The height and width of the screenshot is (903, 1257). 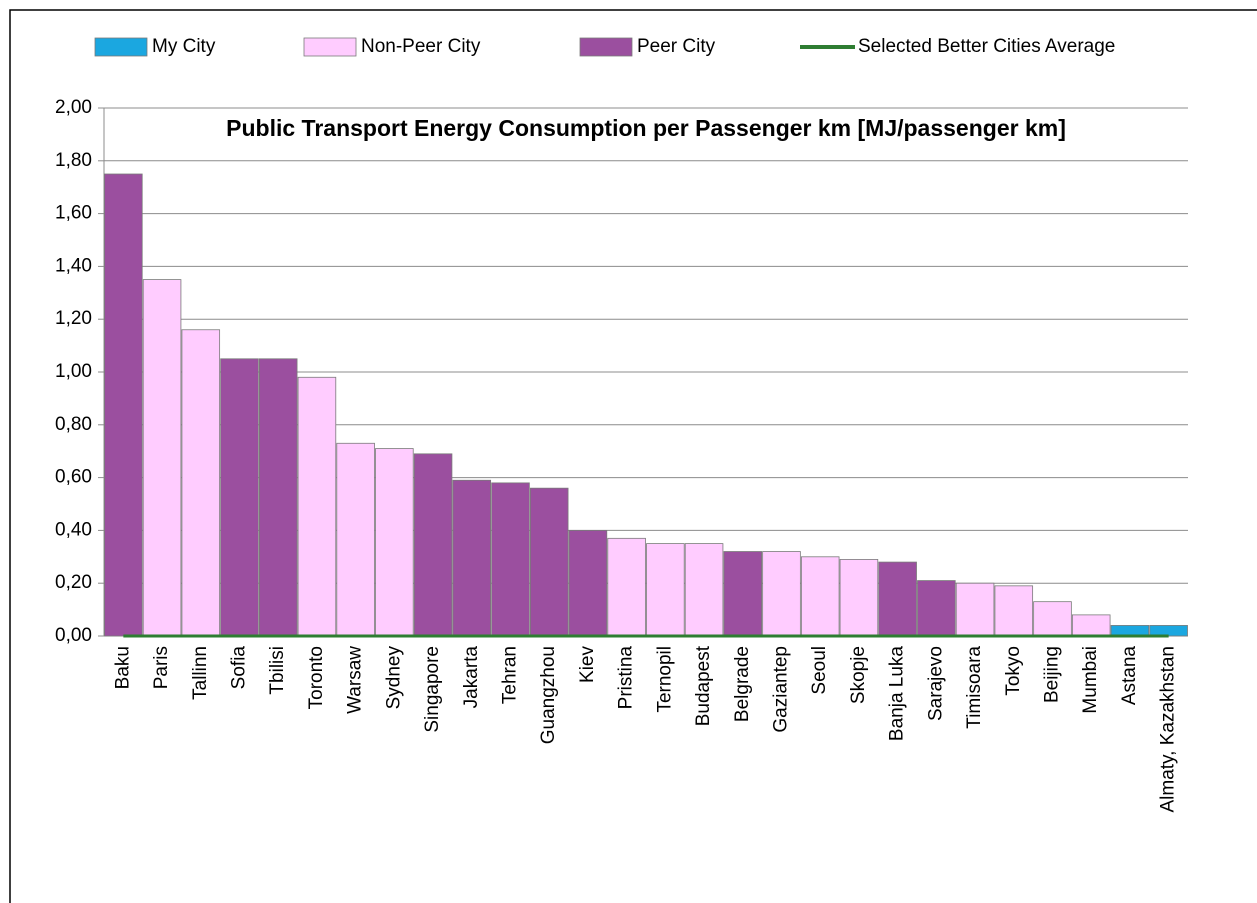 I want to click on x-tick-label: Pristina, so click(x=626, y=678).